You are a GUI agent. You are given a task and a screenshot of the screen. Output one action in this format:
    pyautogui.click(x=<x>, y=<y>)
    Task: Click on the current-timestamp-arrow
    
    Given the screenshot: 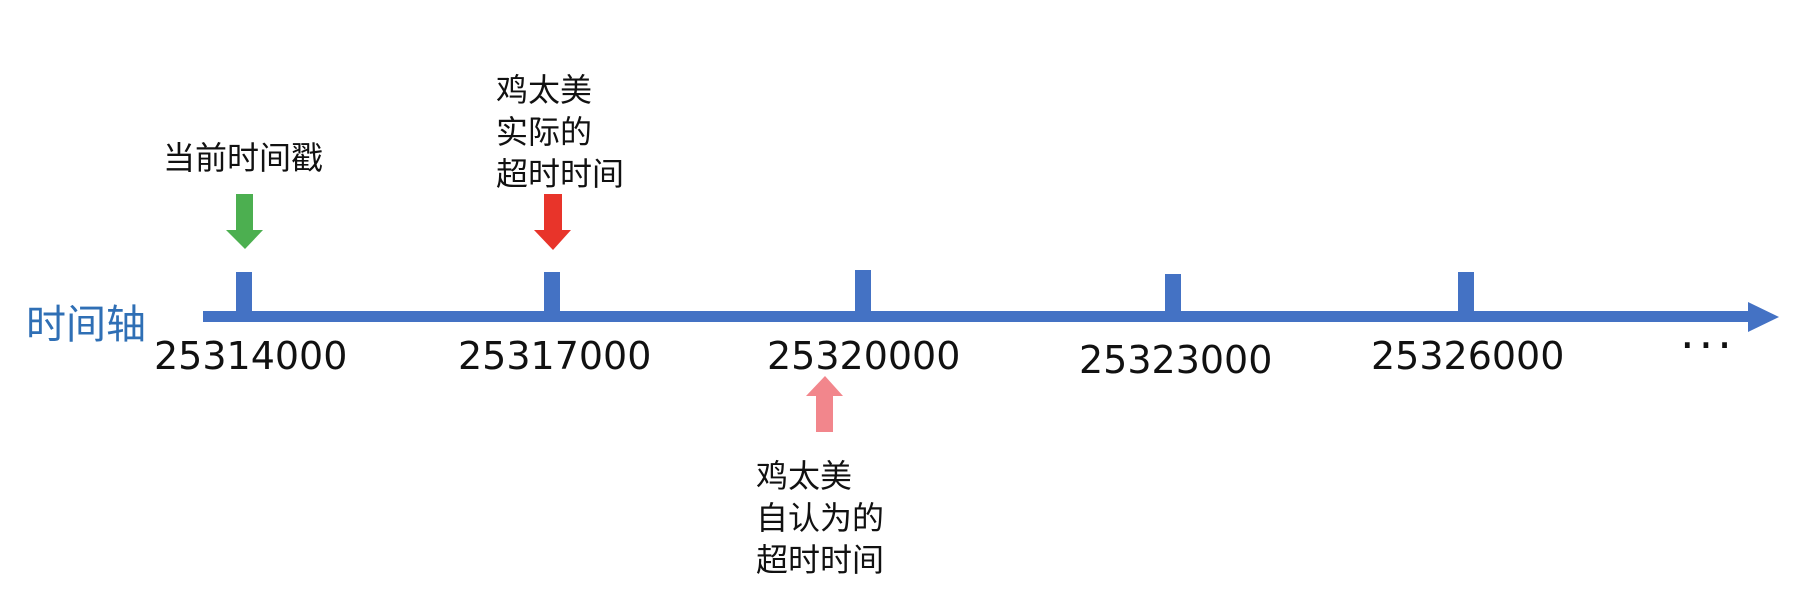 What is the action you would take?
    pyautogui.click(x=244, y=221)
    